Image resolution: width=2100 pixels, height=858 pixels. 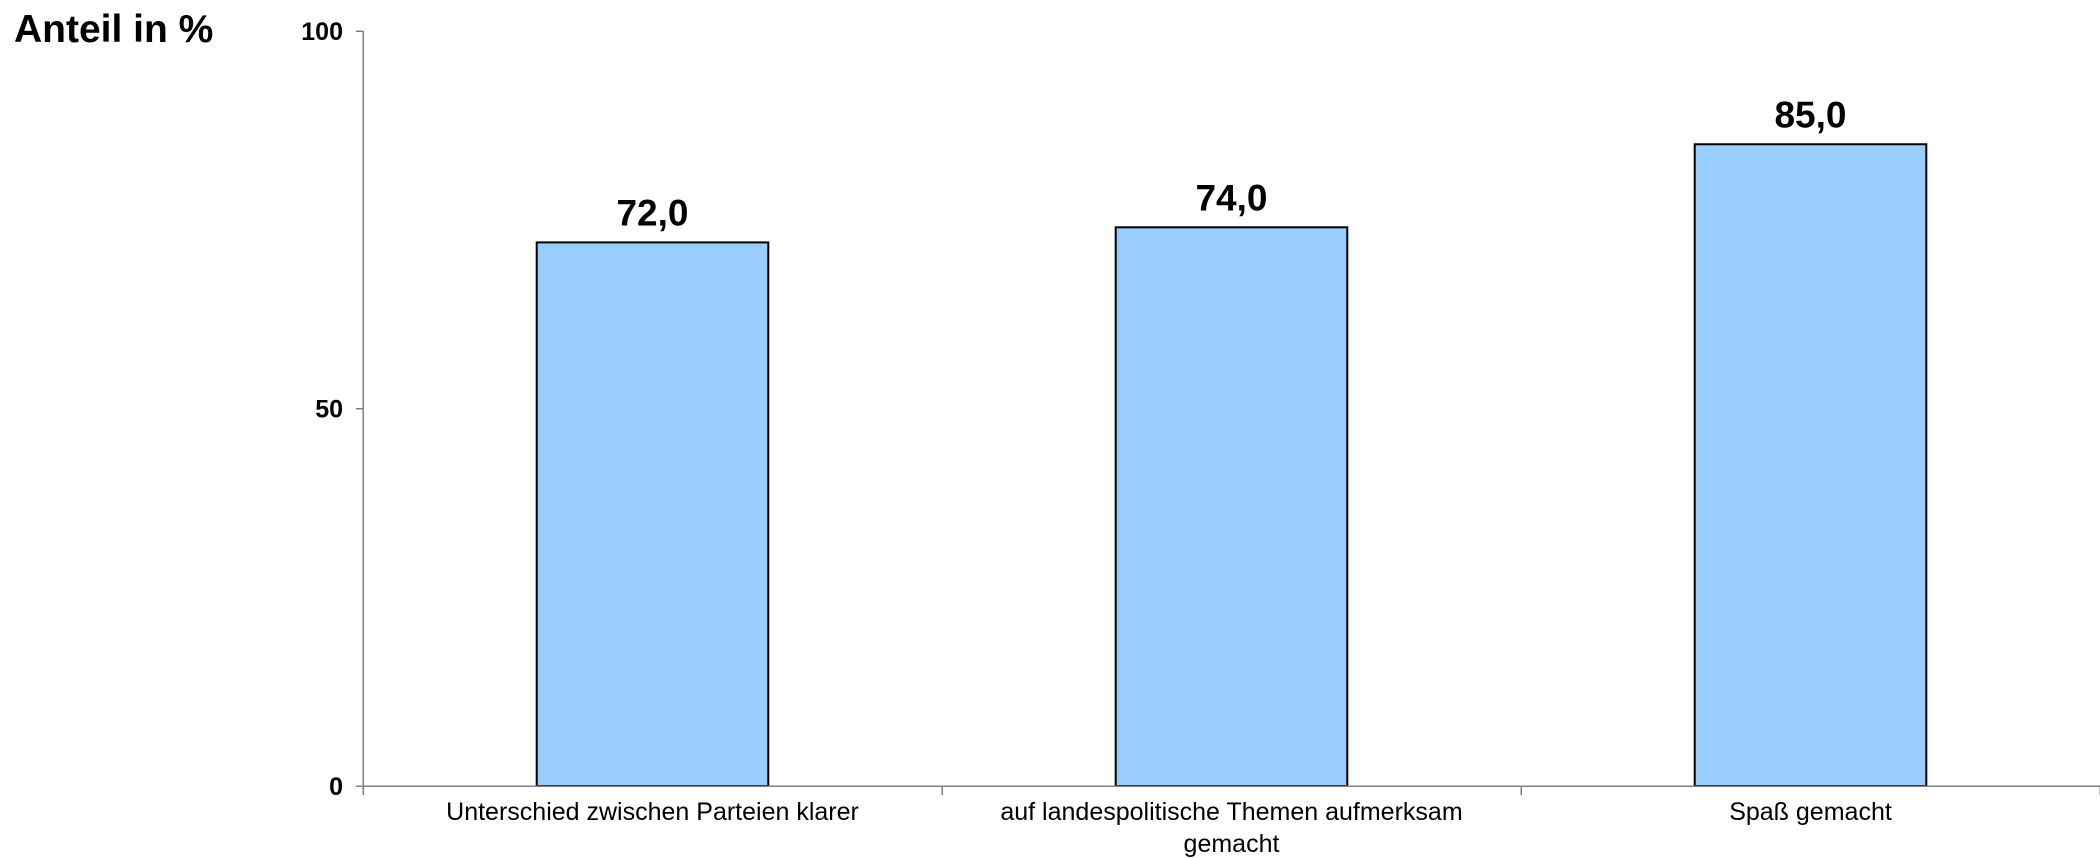 What do you see at coordinates (113, 29) in the screenshot?
I see `y-axis-label: Anteil in %` at bounding box center [113, 29].